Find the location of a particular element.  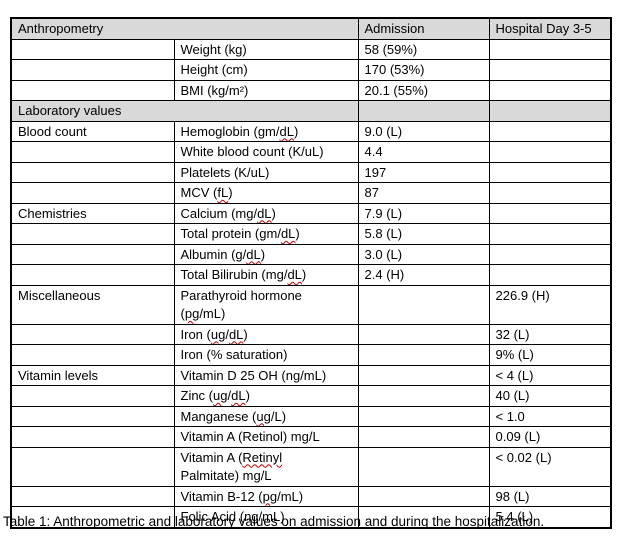

hospital-day-value-cell: < 4 (L) is located at coordinates (550, 375).